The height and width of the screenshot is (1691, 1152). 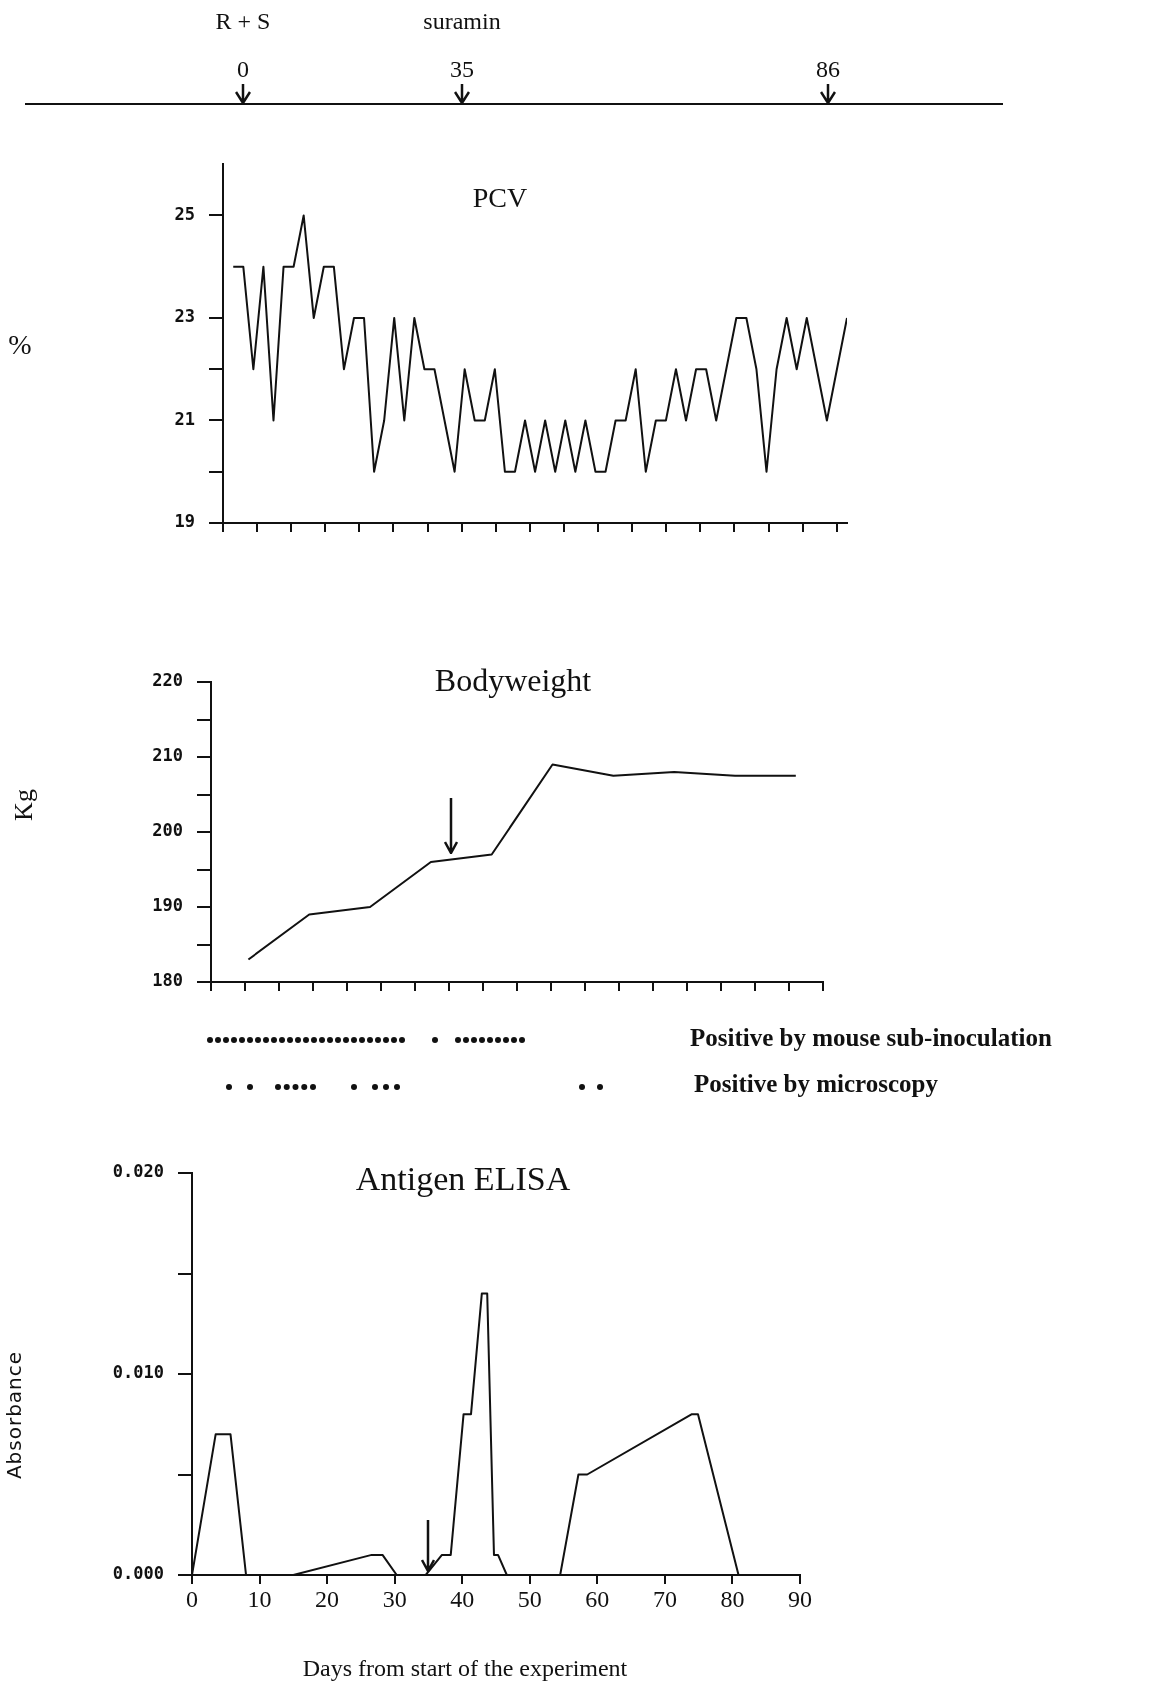 What do you see at coordinates (259, 1598) in the screenshot?
I see `x-tick-label: 10` at bounding box center [259, 1598].